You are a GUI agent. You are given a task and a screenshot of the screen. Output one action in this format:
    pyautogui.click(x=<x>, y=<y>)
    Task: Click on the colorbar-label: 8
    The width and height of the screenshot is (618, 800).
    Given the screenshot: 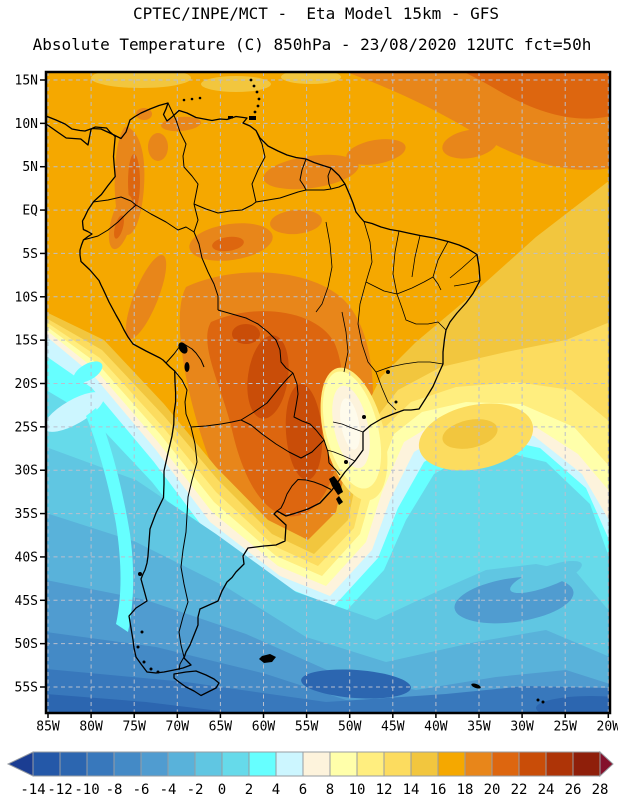 What is the action you would take?
    pyautogui.click(x=330, y=790)
    